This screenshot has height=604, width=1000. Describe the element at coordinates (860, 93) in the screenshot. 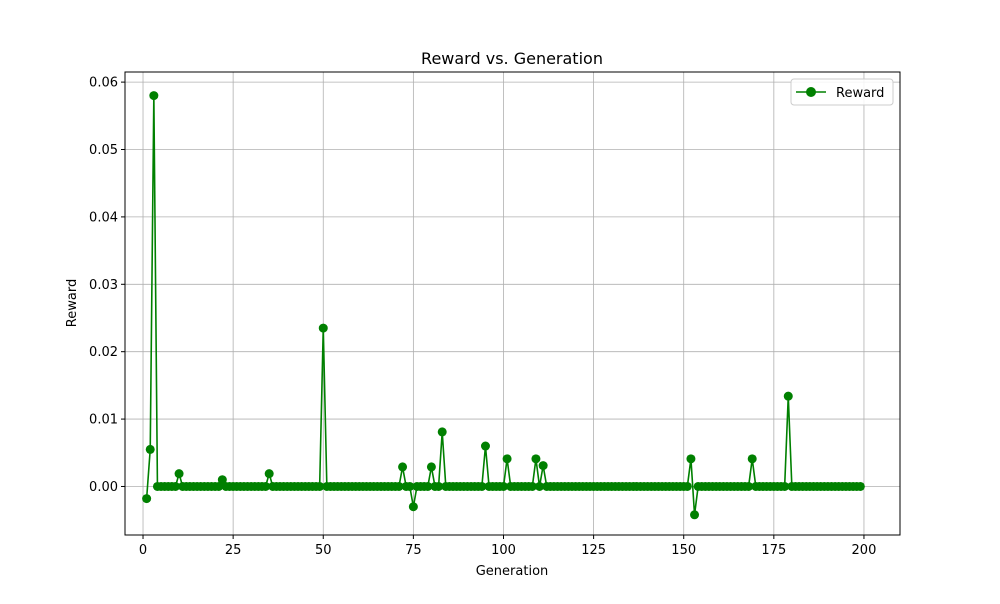

I see `legend-label-reward: Reward` at that location.